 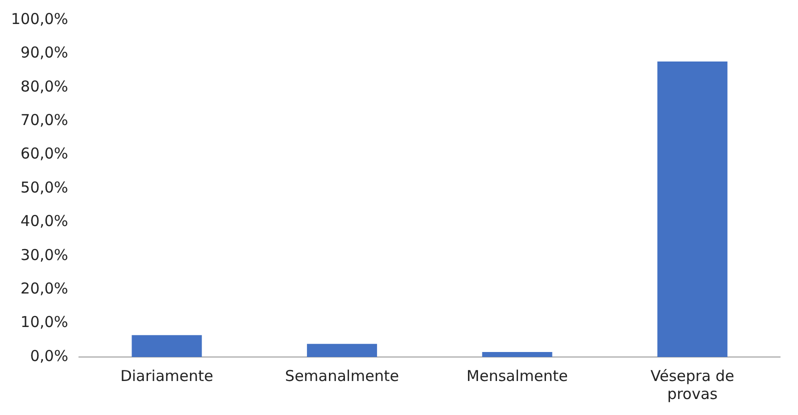 I want to click on y-tick-label: 80,0%, so click(x=44, y=86).